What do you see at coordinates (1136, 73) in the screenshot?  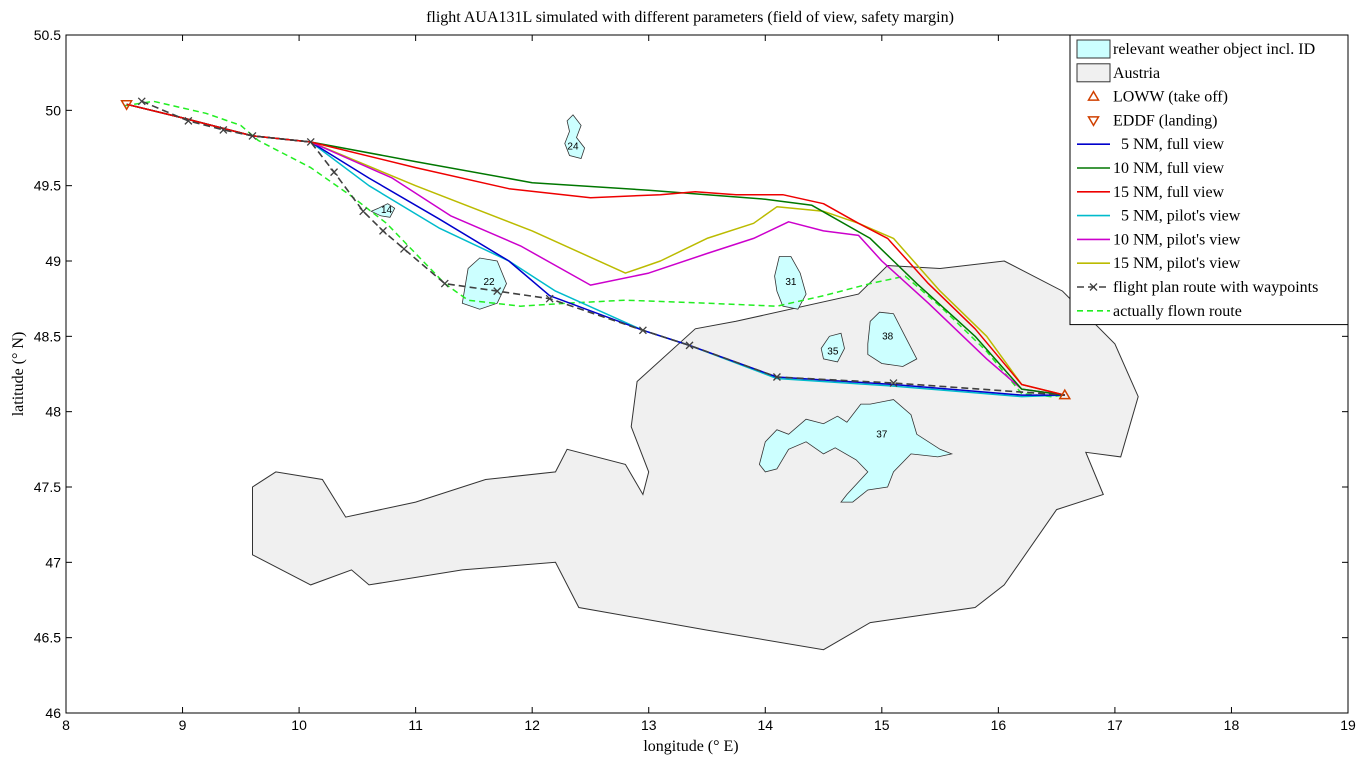 I see `legend-label-austria: Austria` at bounding box center [1136, 73].